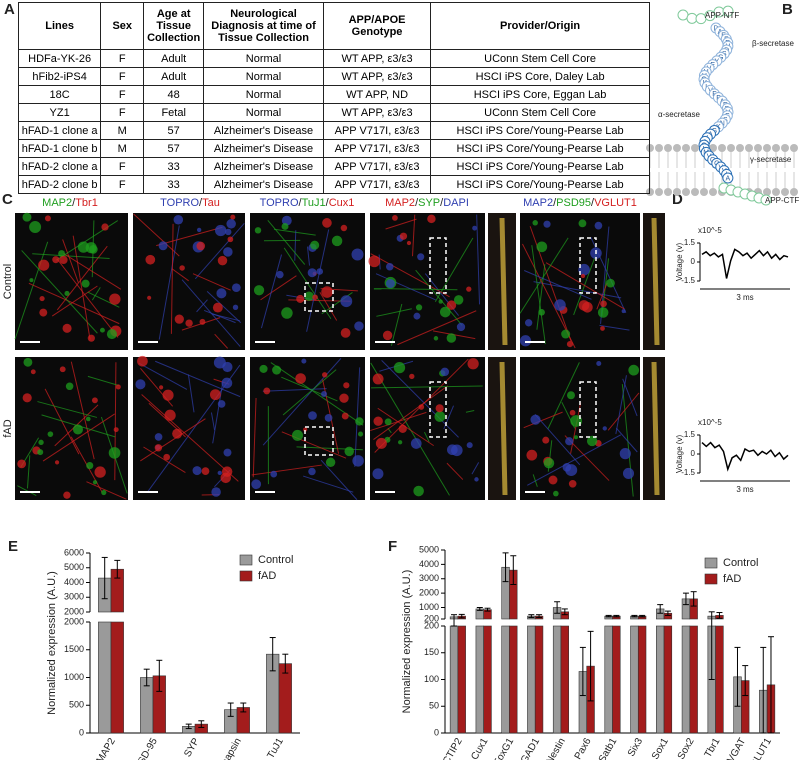 The image size is (800, 760). What do you see at coordinates (740, 563) in the screenshot?
I see `legend-label: Control` at bounding box center [740, 563].